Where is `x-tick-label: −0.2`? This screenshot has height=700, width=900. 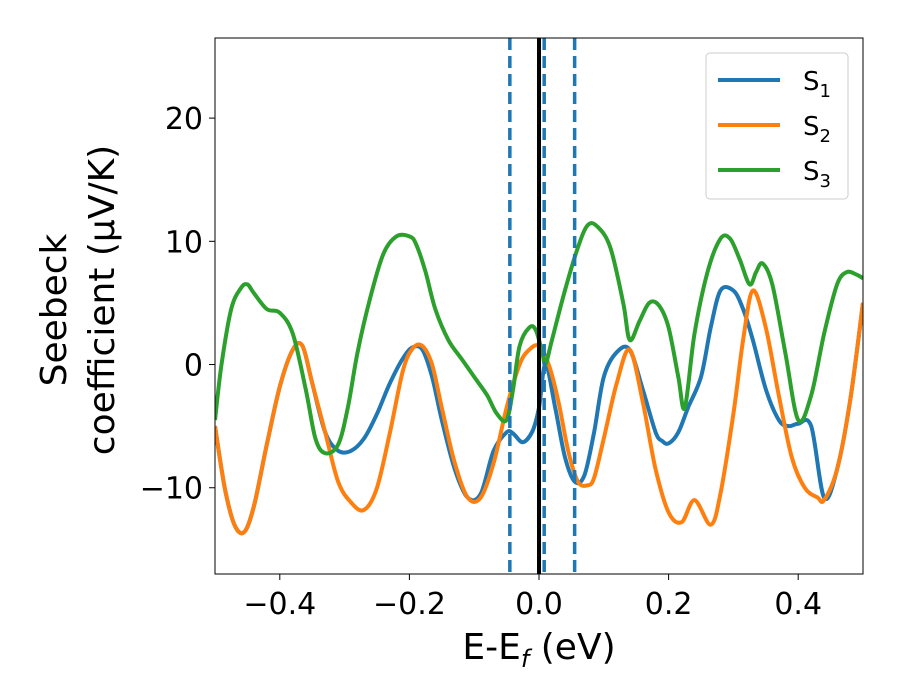
x-tick-label: −0.2 is located at coordinates (409, 604).